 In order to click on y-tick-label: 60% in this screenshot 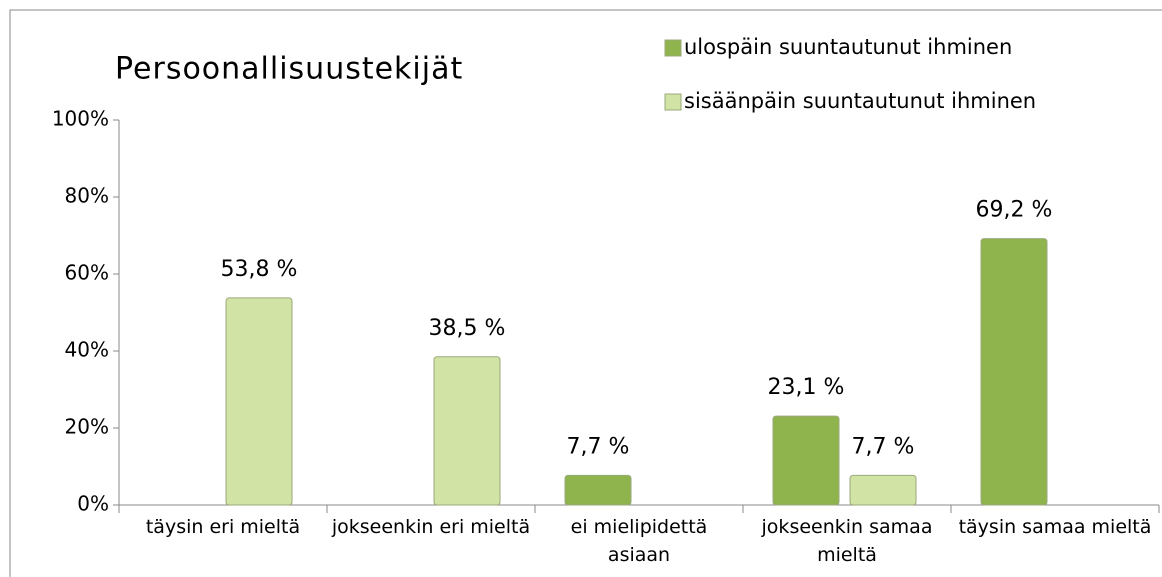, I will do `click(87, 273)`.